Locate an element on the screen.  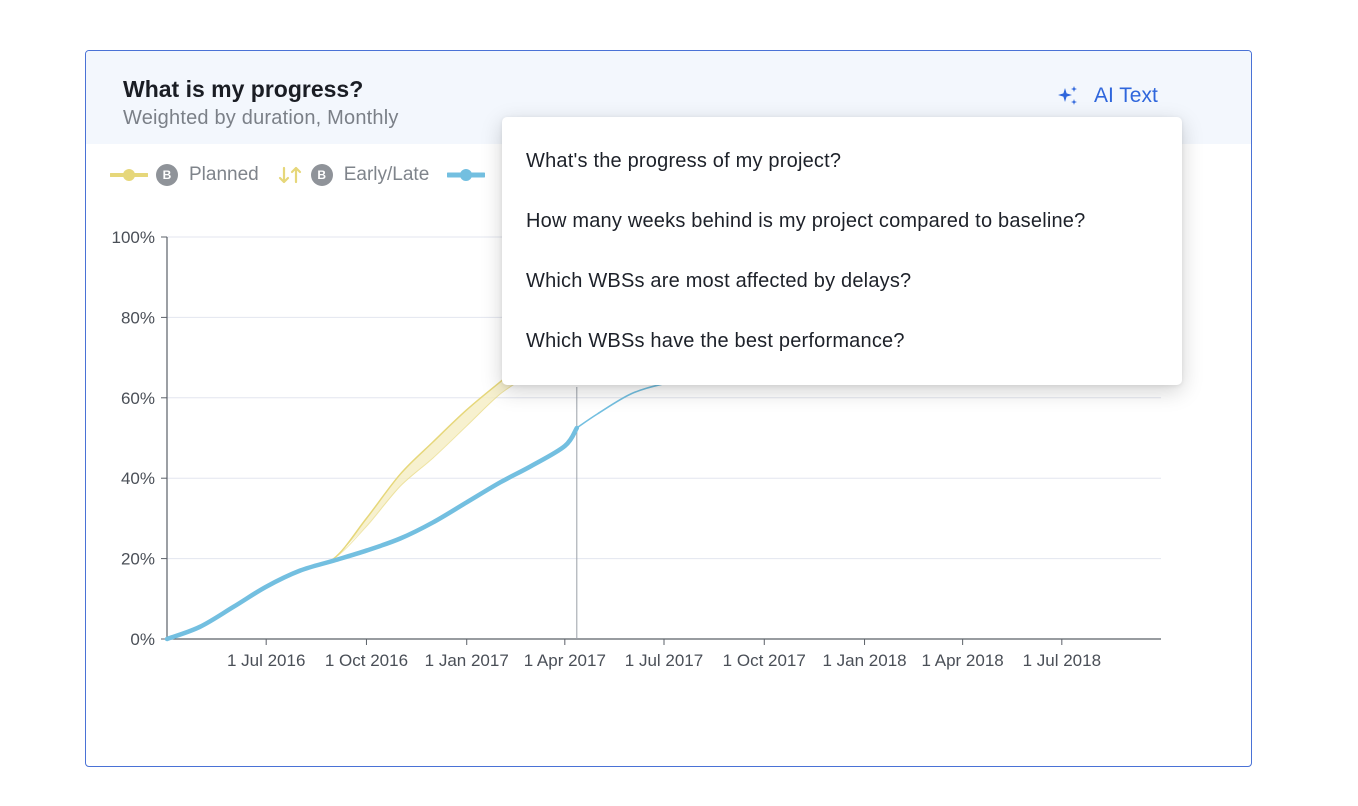
y-tick-label: 60% is located at coordinates (138, 398).